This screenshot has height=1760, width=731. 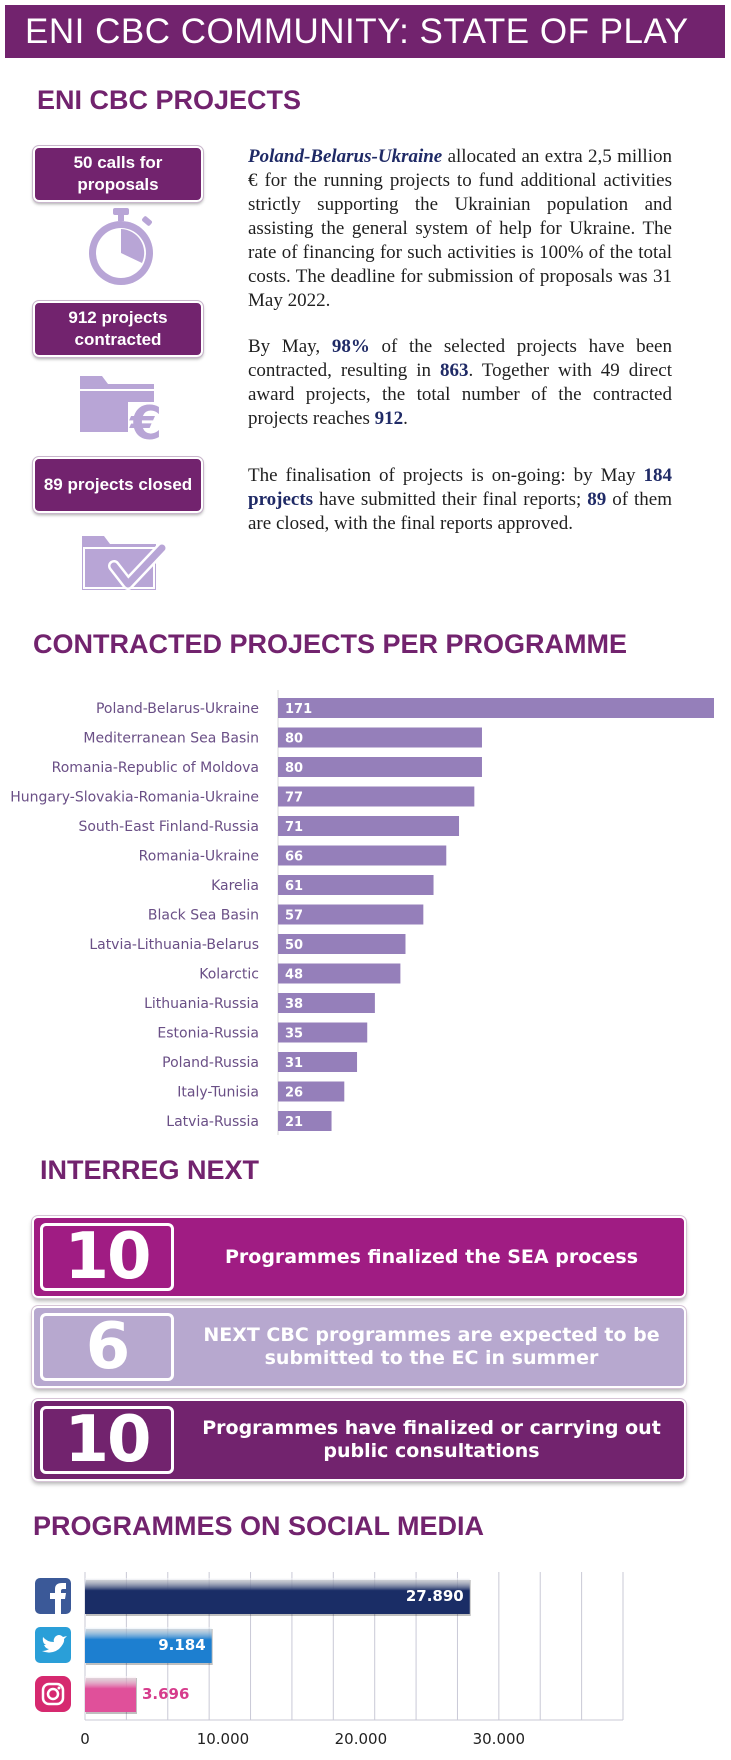 What do you see at coordinates (294, 798) in the screenshot?
I see `bar-value-label: 77` at bounding box center [294, 798].